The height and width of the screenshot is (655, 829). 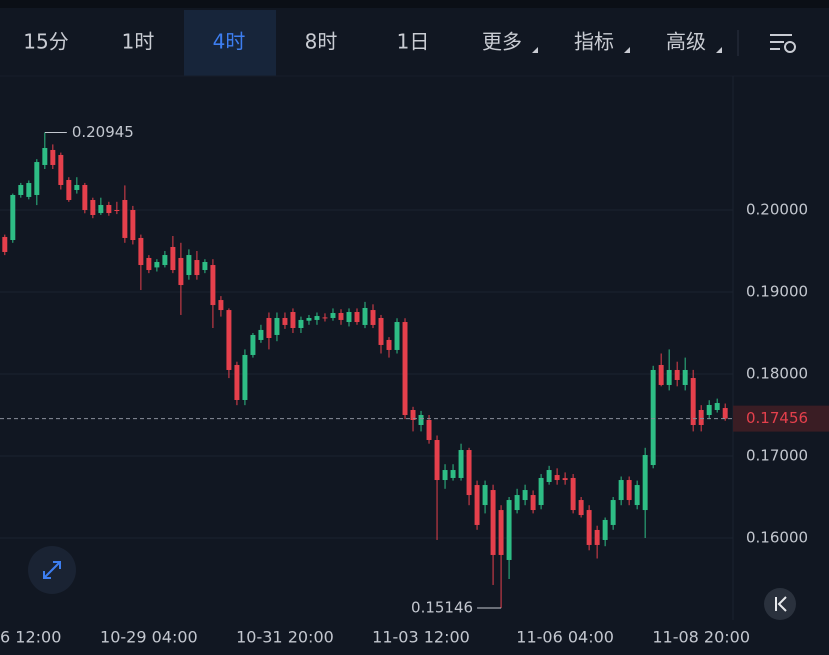 What do you see at coordinates (442, 608) in the screenshot?
I see `min-label: 0.15146` at bounding box center [442, 608].